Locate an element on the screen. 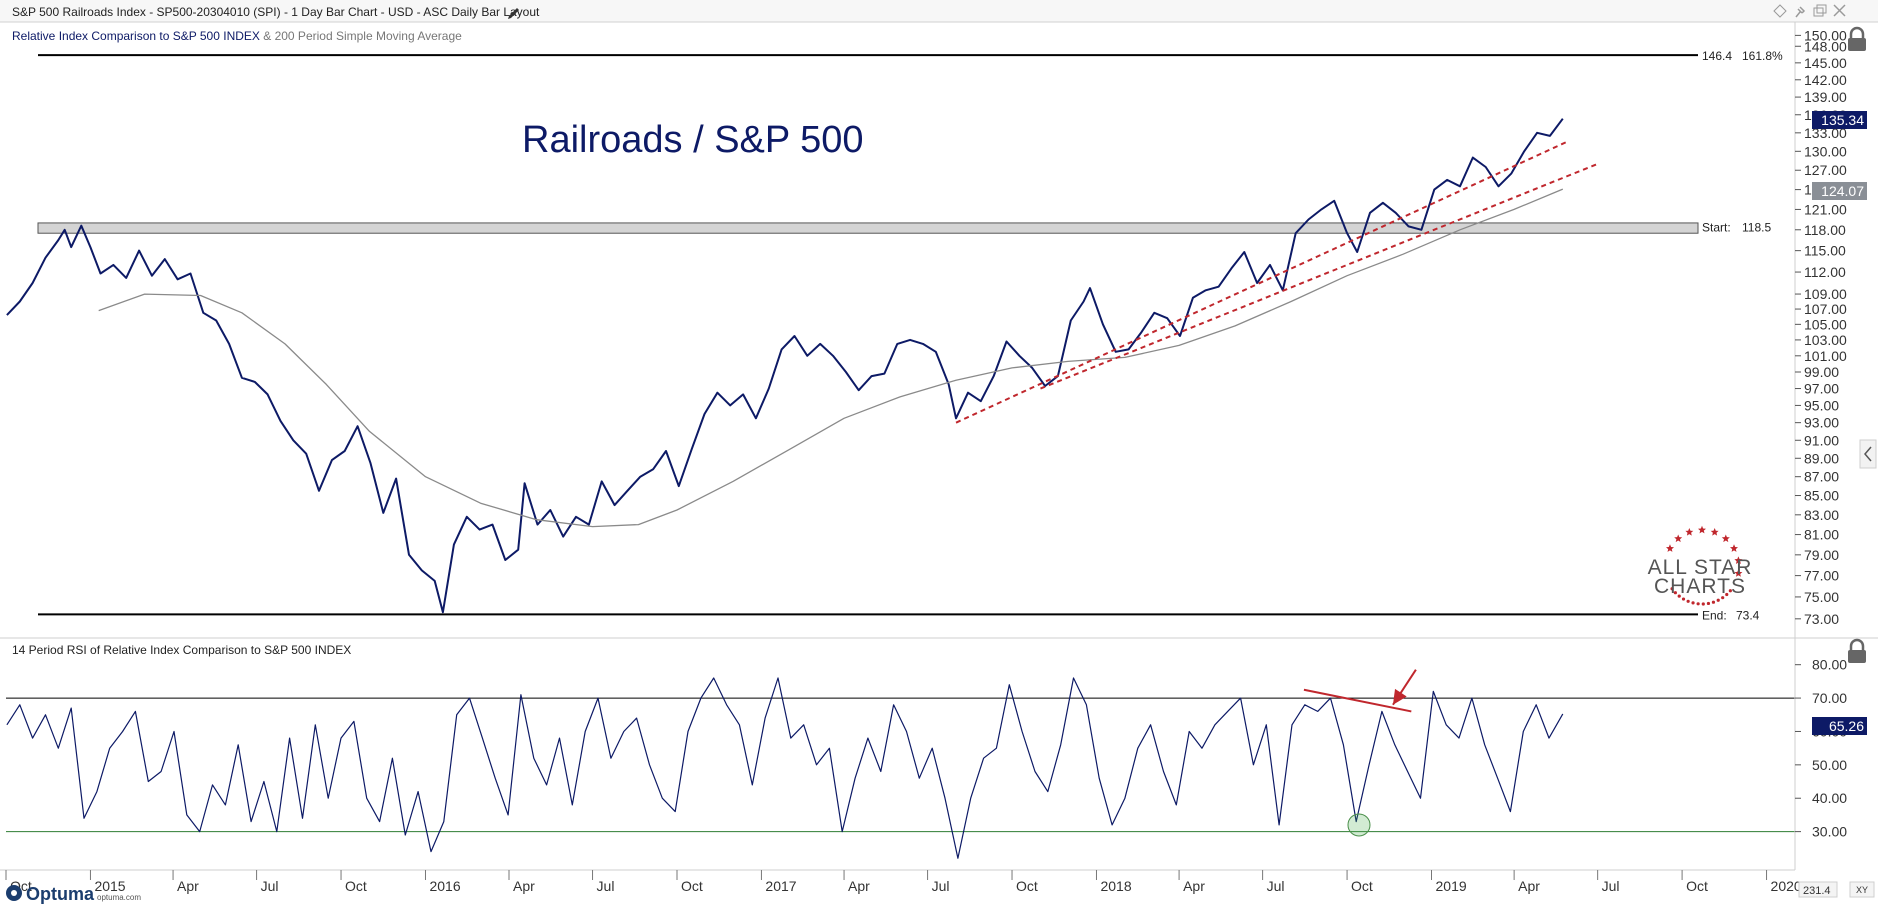 The width and height of the screenshot is (1878, 907). main-y-tick-label: 105.00 is located at coordinates (1825, 324).